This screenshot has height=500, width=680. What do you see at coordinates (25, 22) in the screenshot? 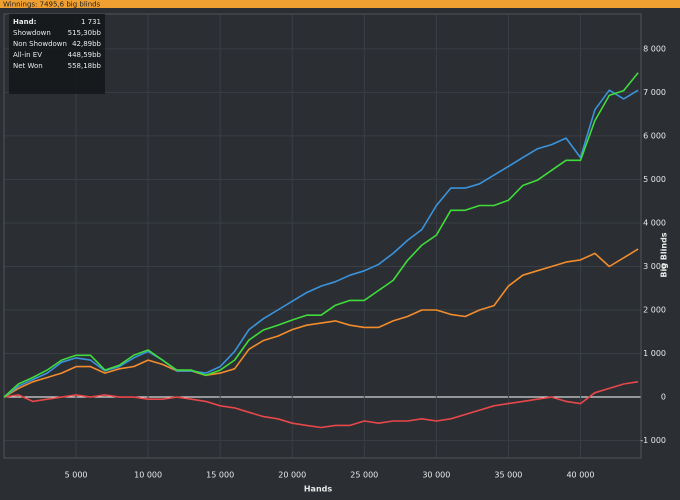
I see `info-label: Hand:` at bounding box center [25, 22].